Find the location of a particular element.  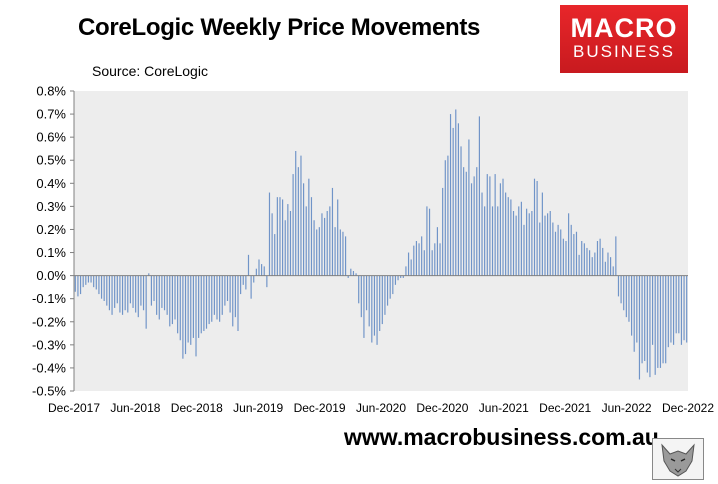

y-tick-label: -0.1% is located at coordinates (49, 298).